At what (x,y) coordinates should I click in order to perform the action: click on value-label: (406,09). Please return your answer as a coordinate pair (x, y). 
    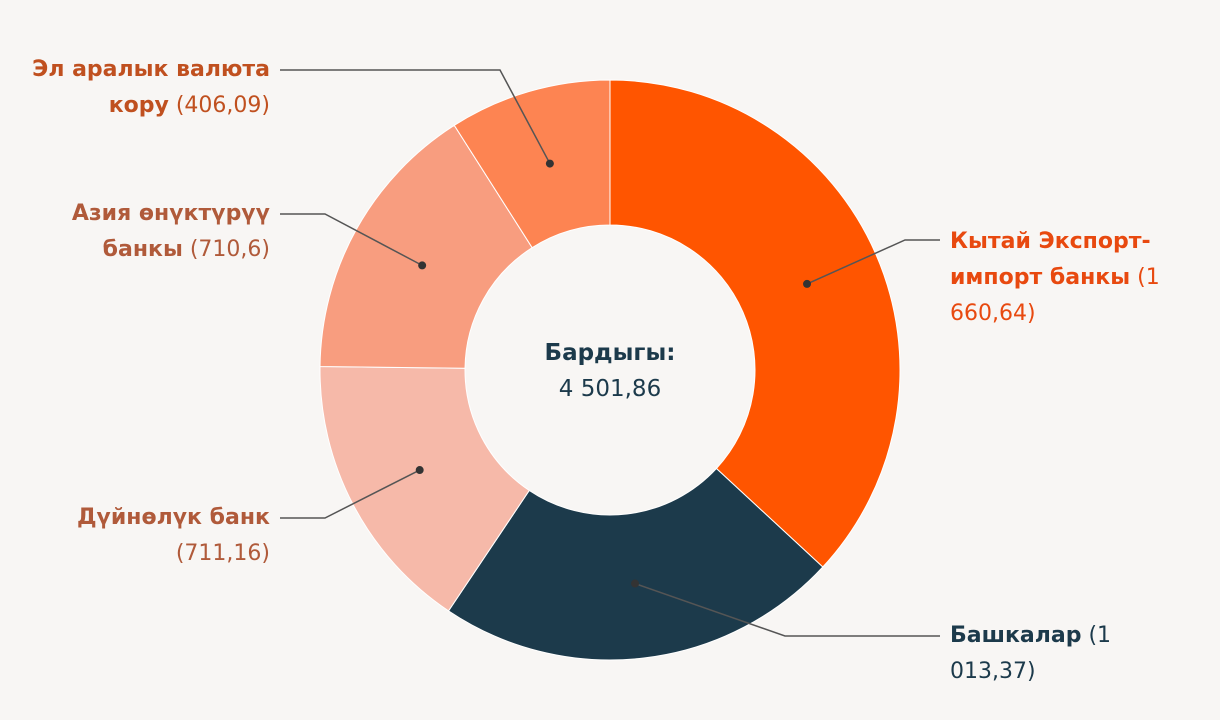
    Looking at the image, I should click on (222, 105).